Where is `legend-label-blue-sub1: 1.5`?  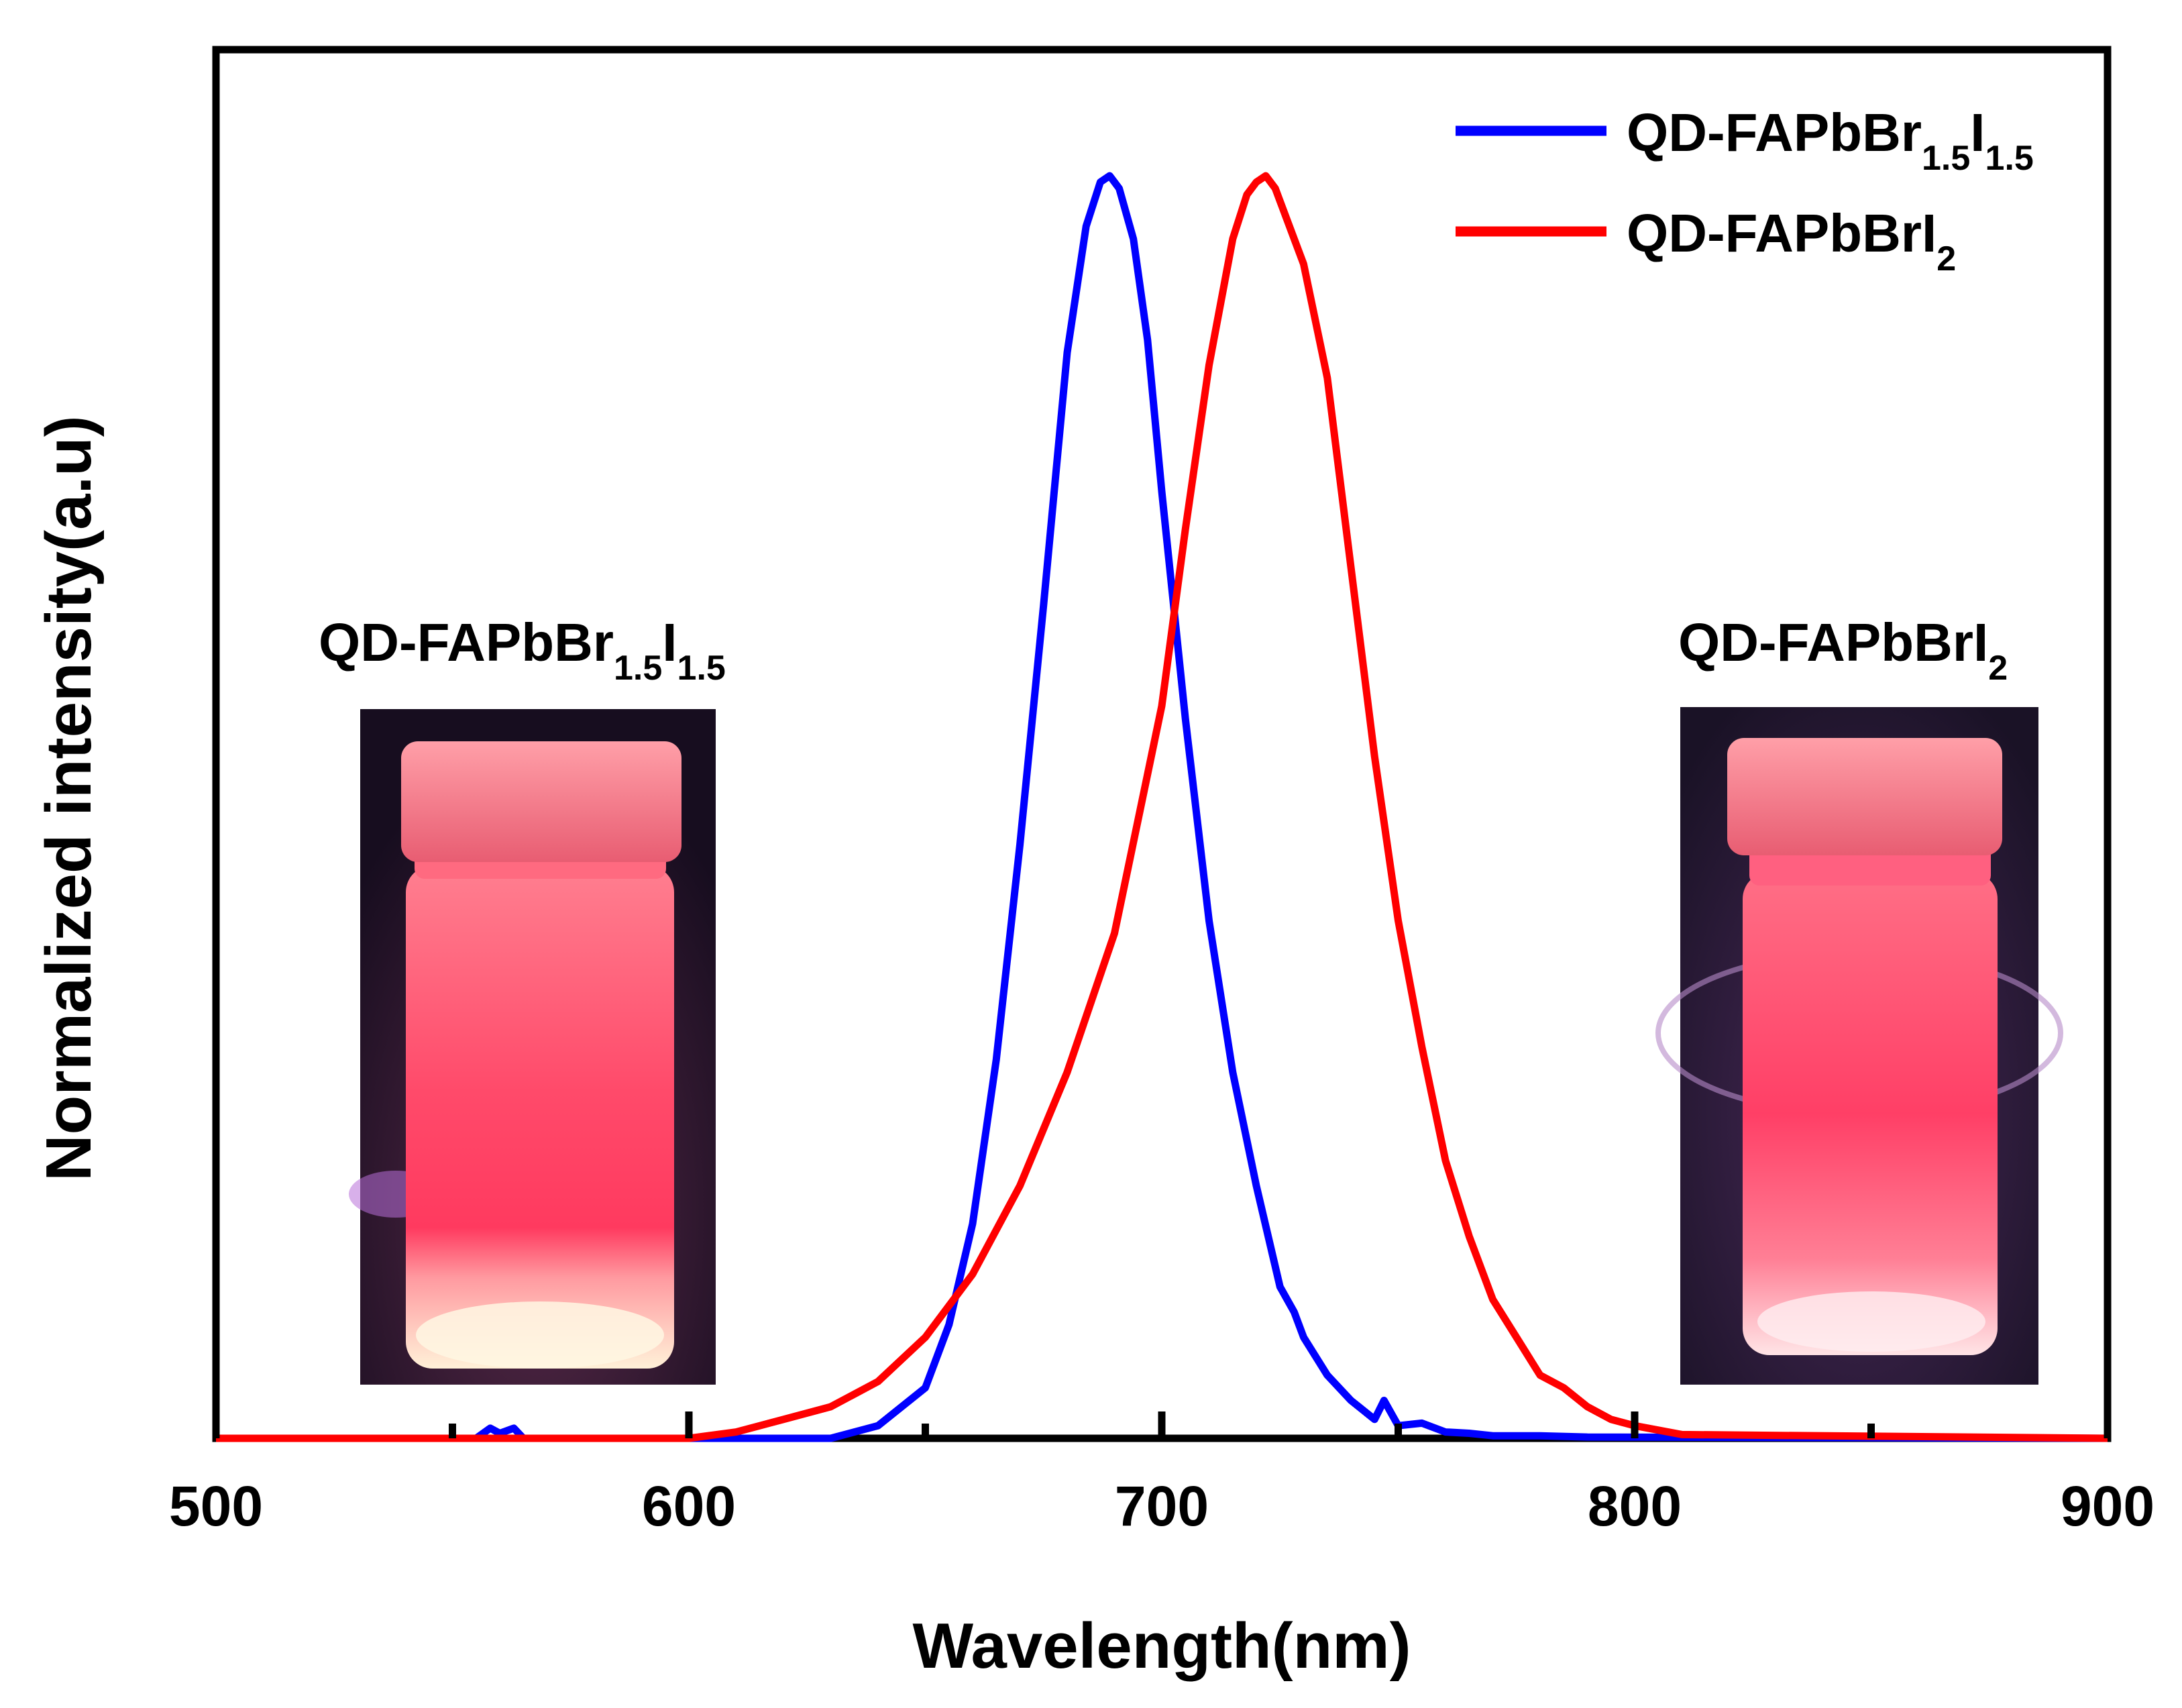
legend-label-blue-sub1: 1.5 is located at coordinates (1946, 158).